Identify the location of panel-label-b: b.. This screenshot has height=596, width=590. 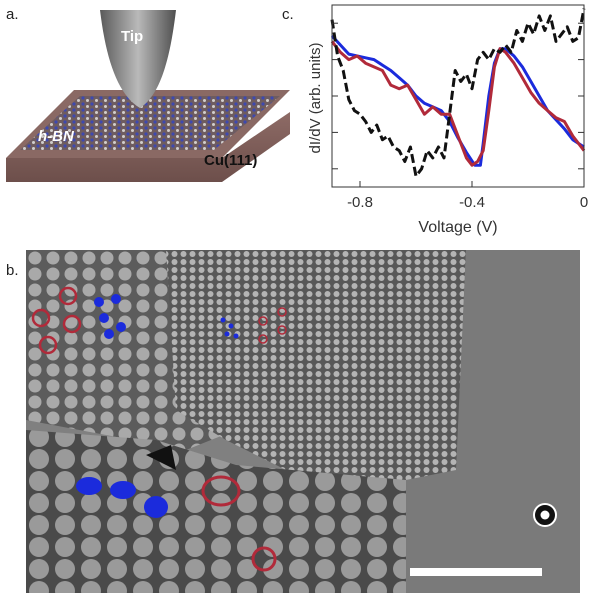
(12, 270).